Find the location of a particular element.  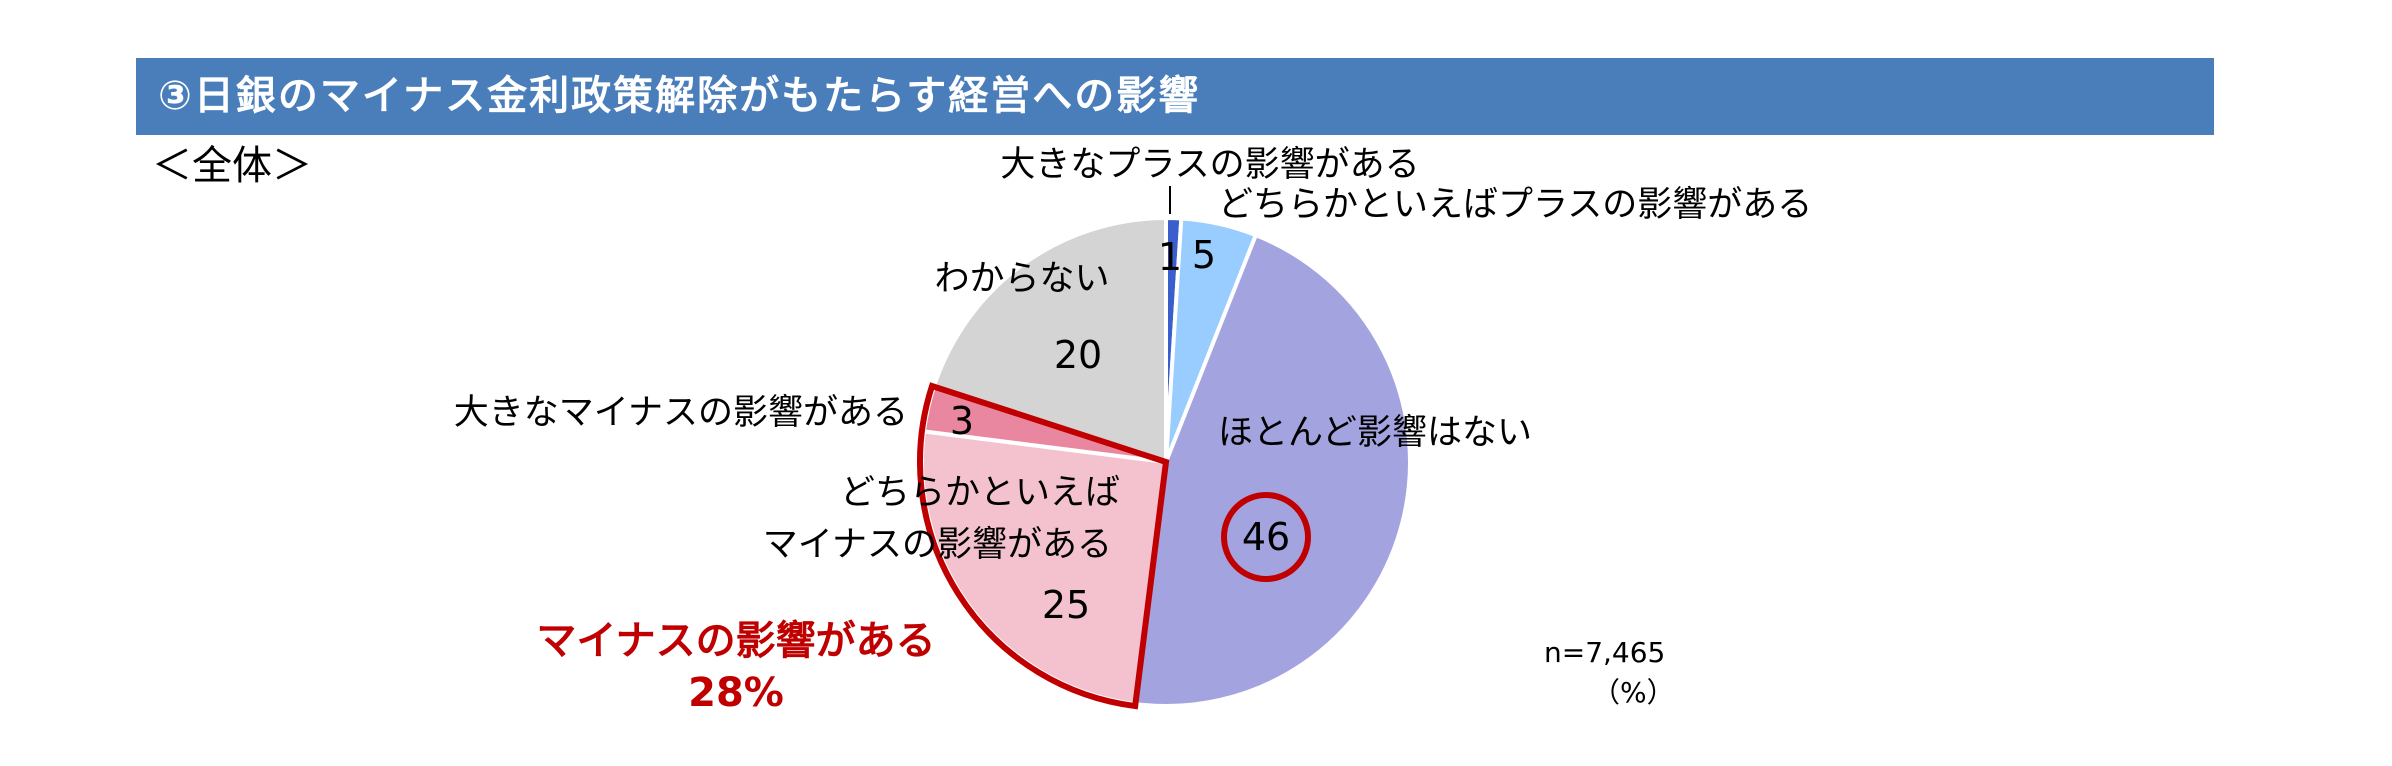

highlight-outline-minus is located at coordinates (1043, 546).